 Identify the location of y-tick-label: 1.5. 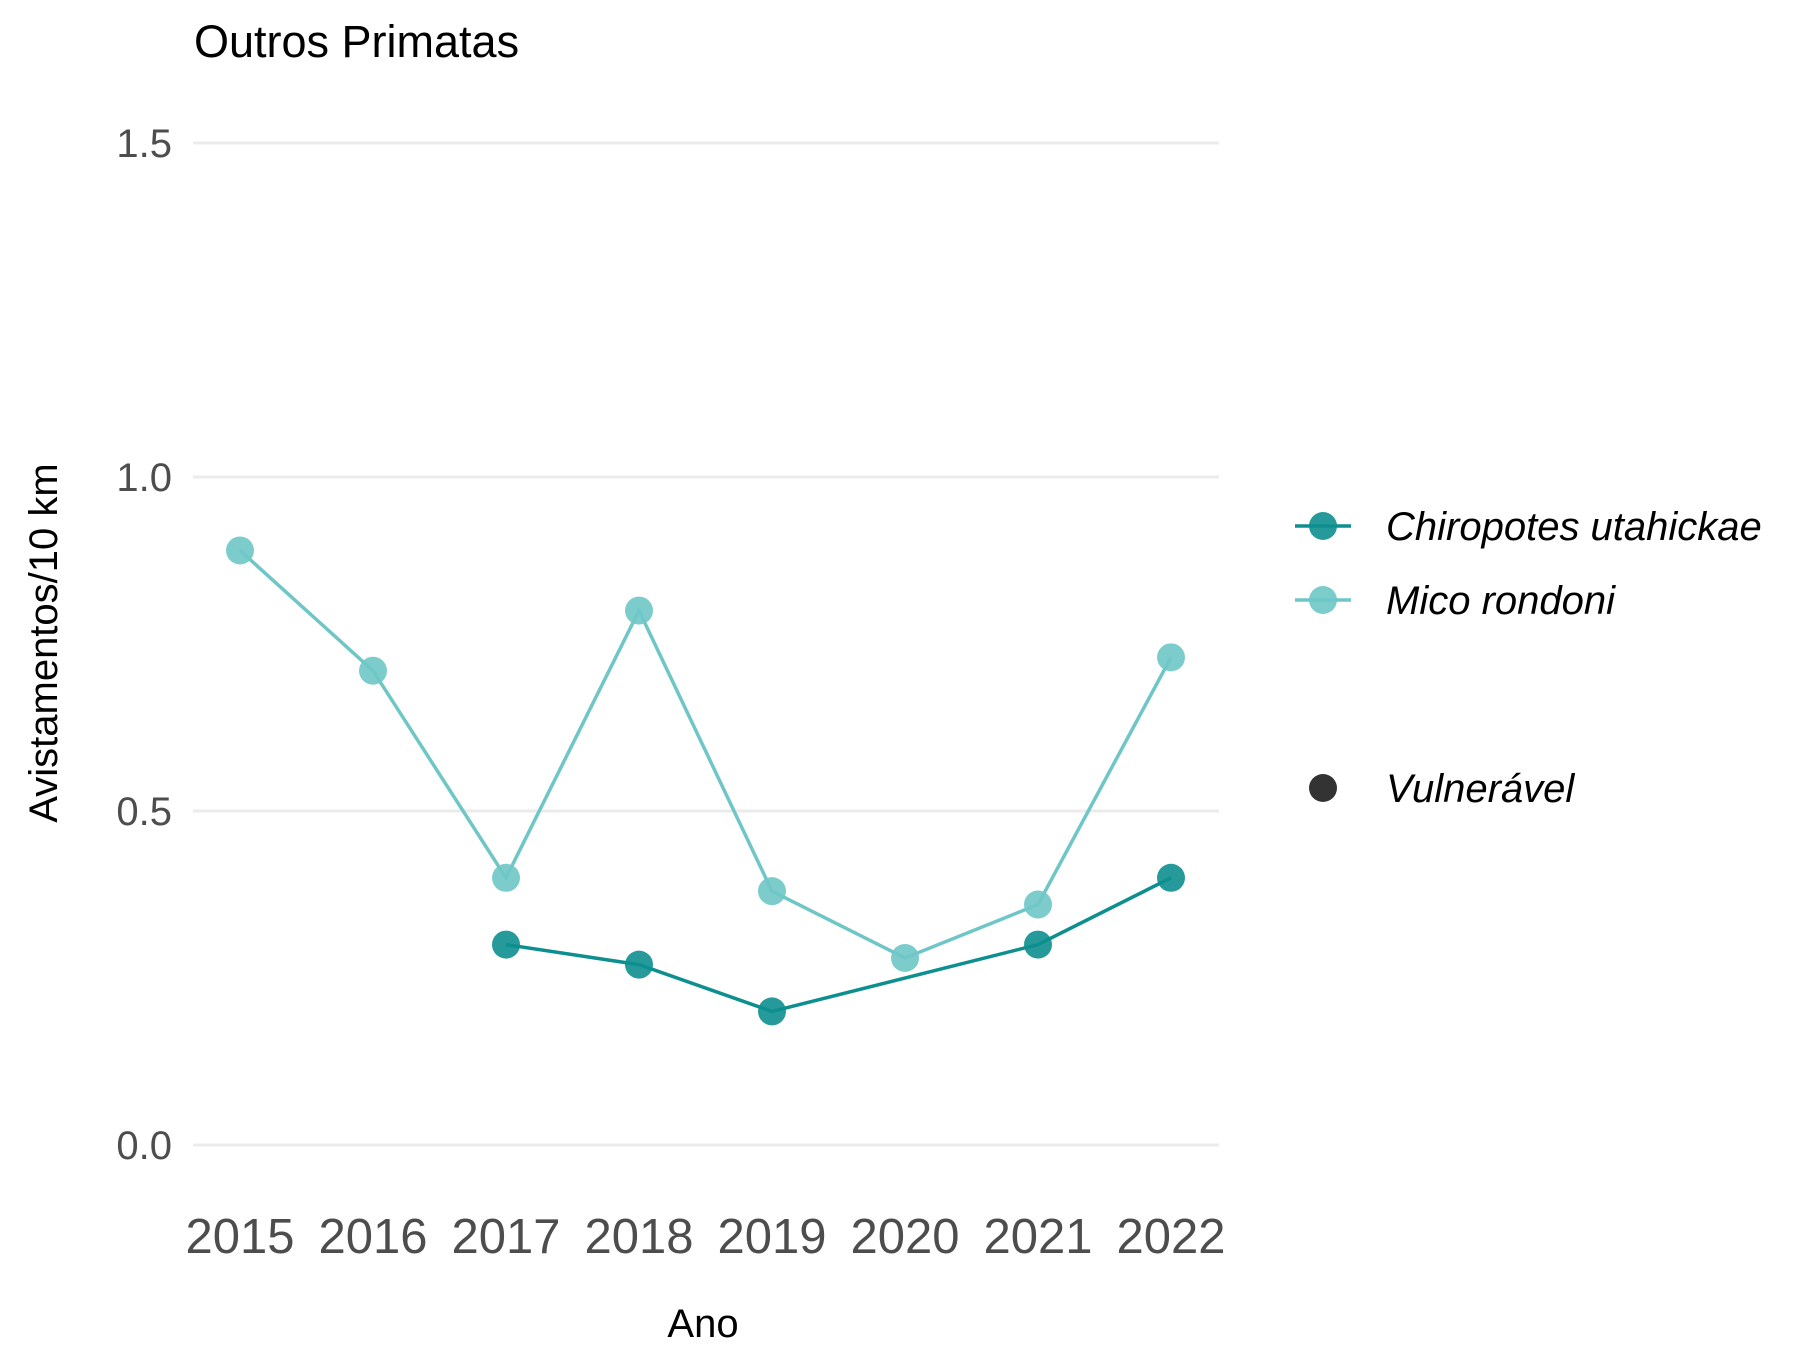
(144, 144).